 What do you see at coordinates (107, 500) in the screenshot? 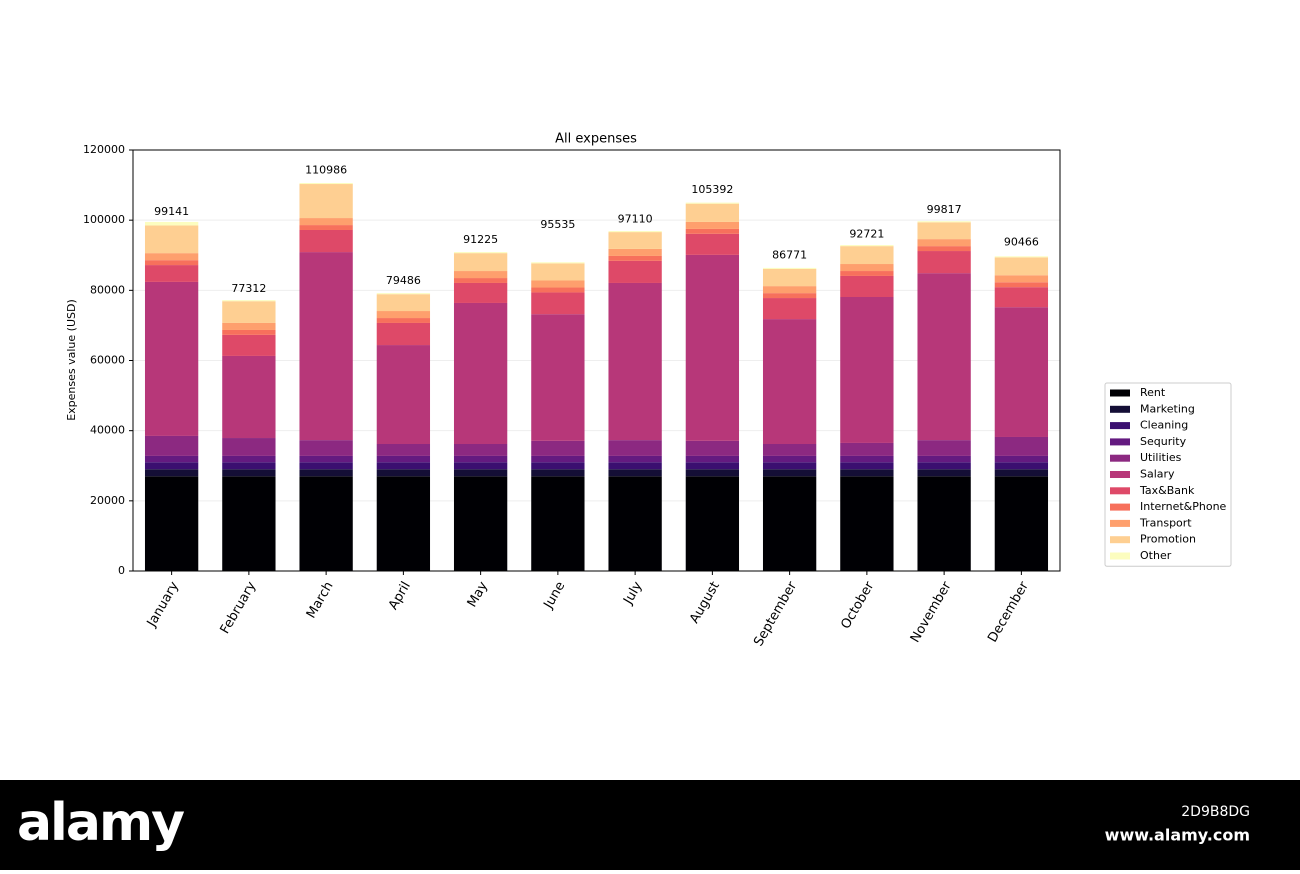
I see `y-tick-label: 20000` at bounding box center [107, 500].